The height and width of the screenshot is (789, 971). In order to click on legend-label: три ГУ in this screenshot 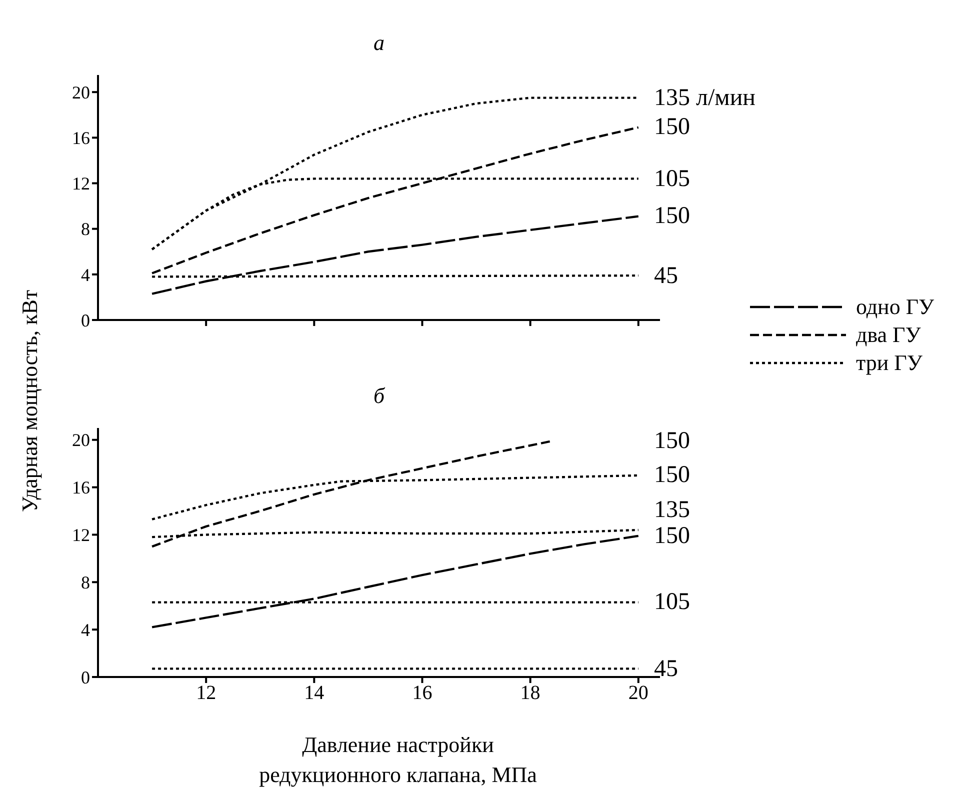, I will do `click(889, 363)`.